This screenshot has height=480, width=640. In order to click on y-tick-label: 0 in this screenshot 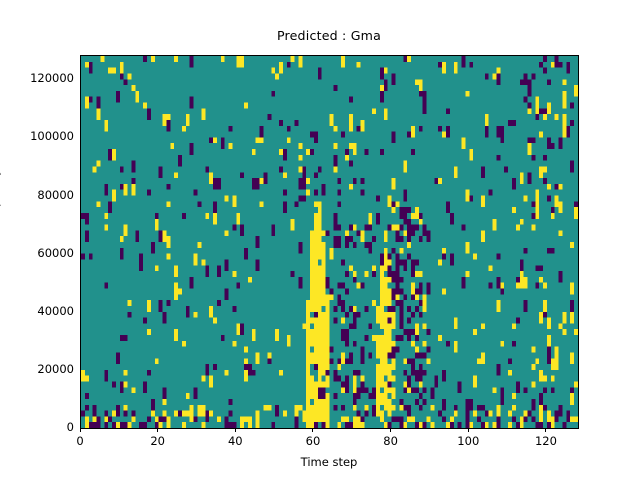, I will do `click(70, 427)`.